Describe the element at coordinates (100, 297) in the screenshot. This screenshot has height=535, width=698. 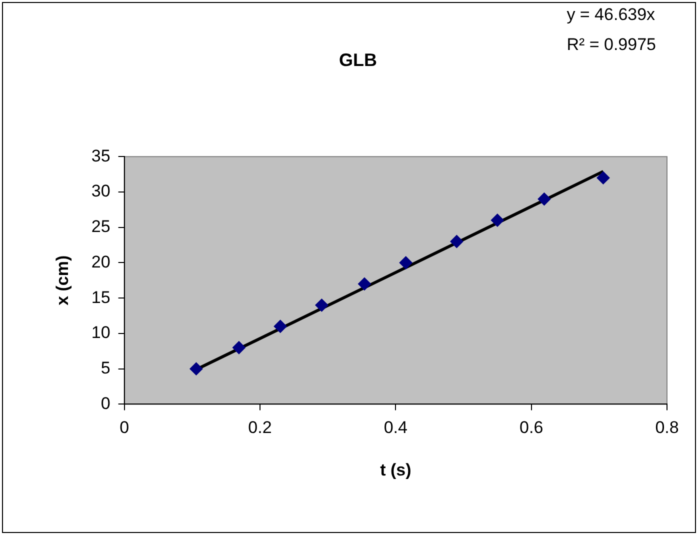
I see `y-tick-label: 15` at that location.